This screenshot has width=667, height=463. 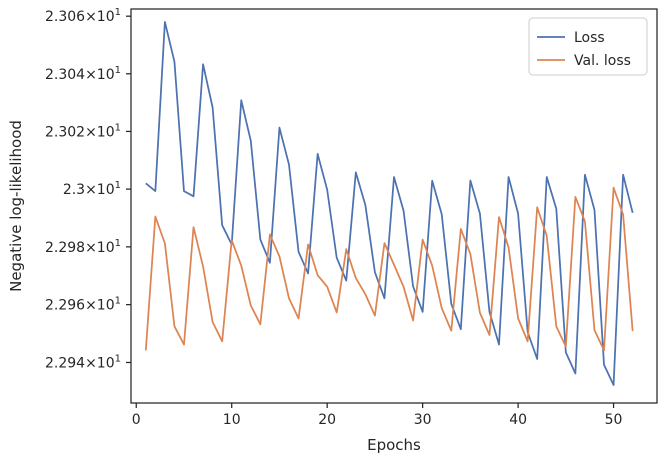 What do you see at coordinates (92, 189) in the screenshot?
I see `y-tick-label: 2.3×10¹` at bounding box center [92, 189].